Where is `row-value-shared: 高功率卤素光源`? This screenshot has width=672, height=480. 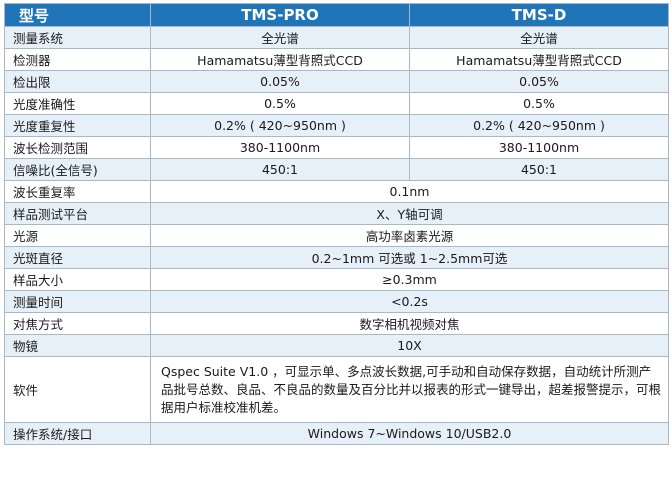
row-value-shared: 高功率卤素光源 is located at coordinates (409, 235).